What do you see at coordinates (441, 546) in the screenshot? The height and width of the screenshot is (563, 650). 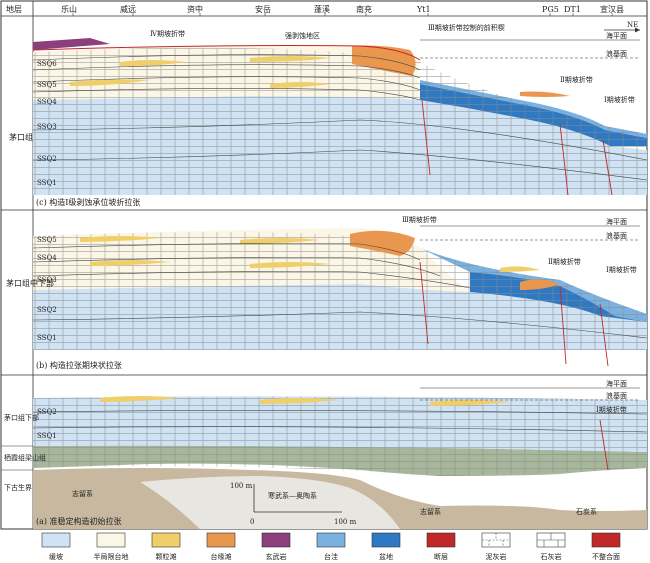 I see `legend-item-7: 断层` at bounding box center [441, 546].